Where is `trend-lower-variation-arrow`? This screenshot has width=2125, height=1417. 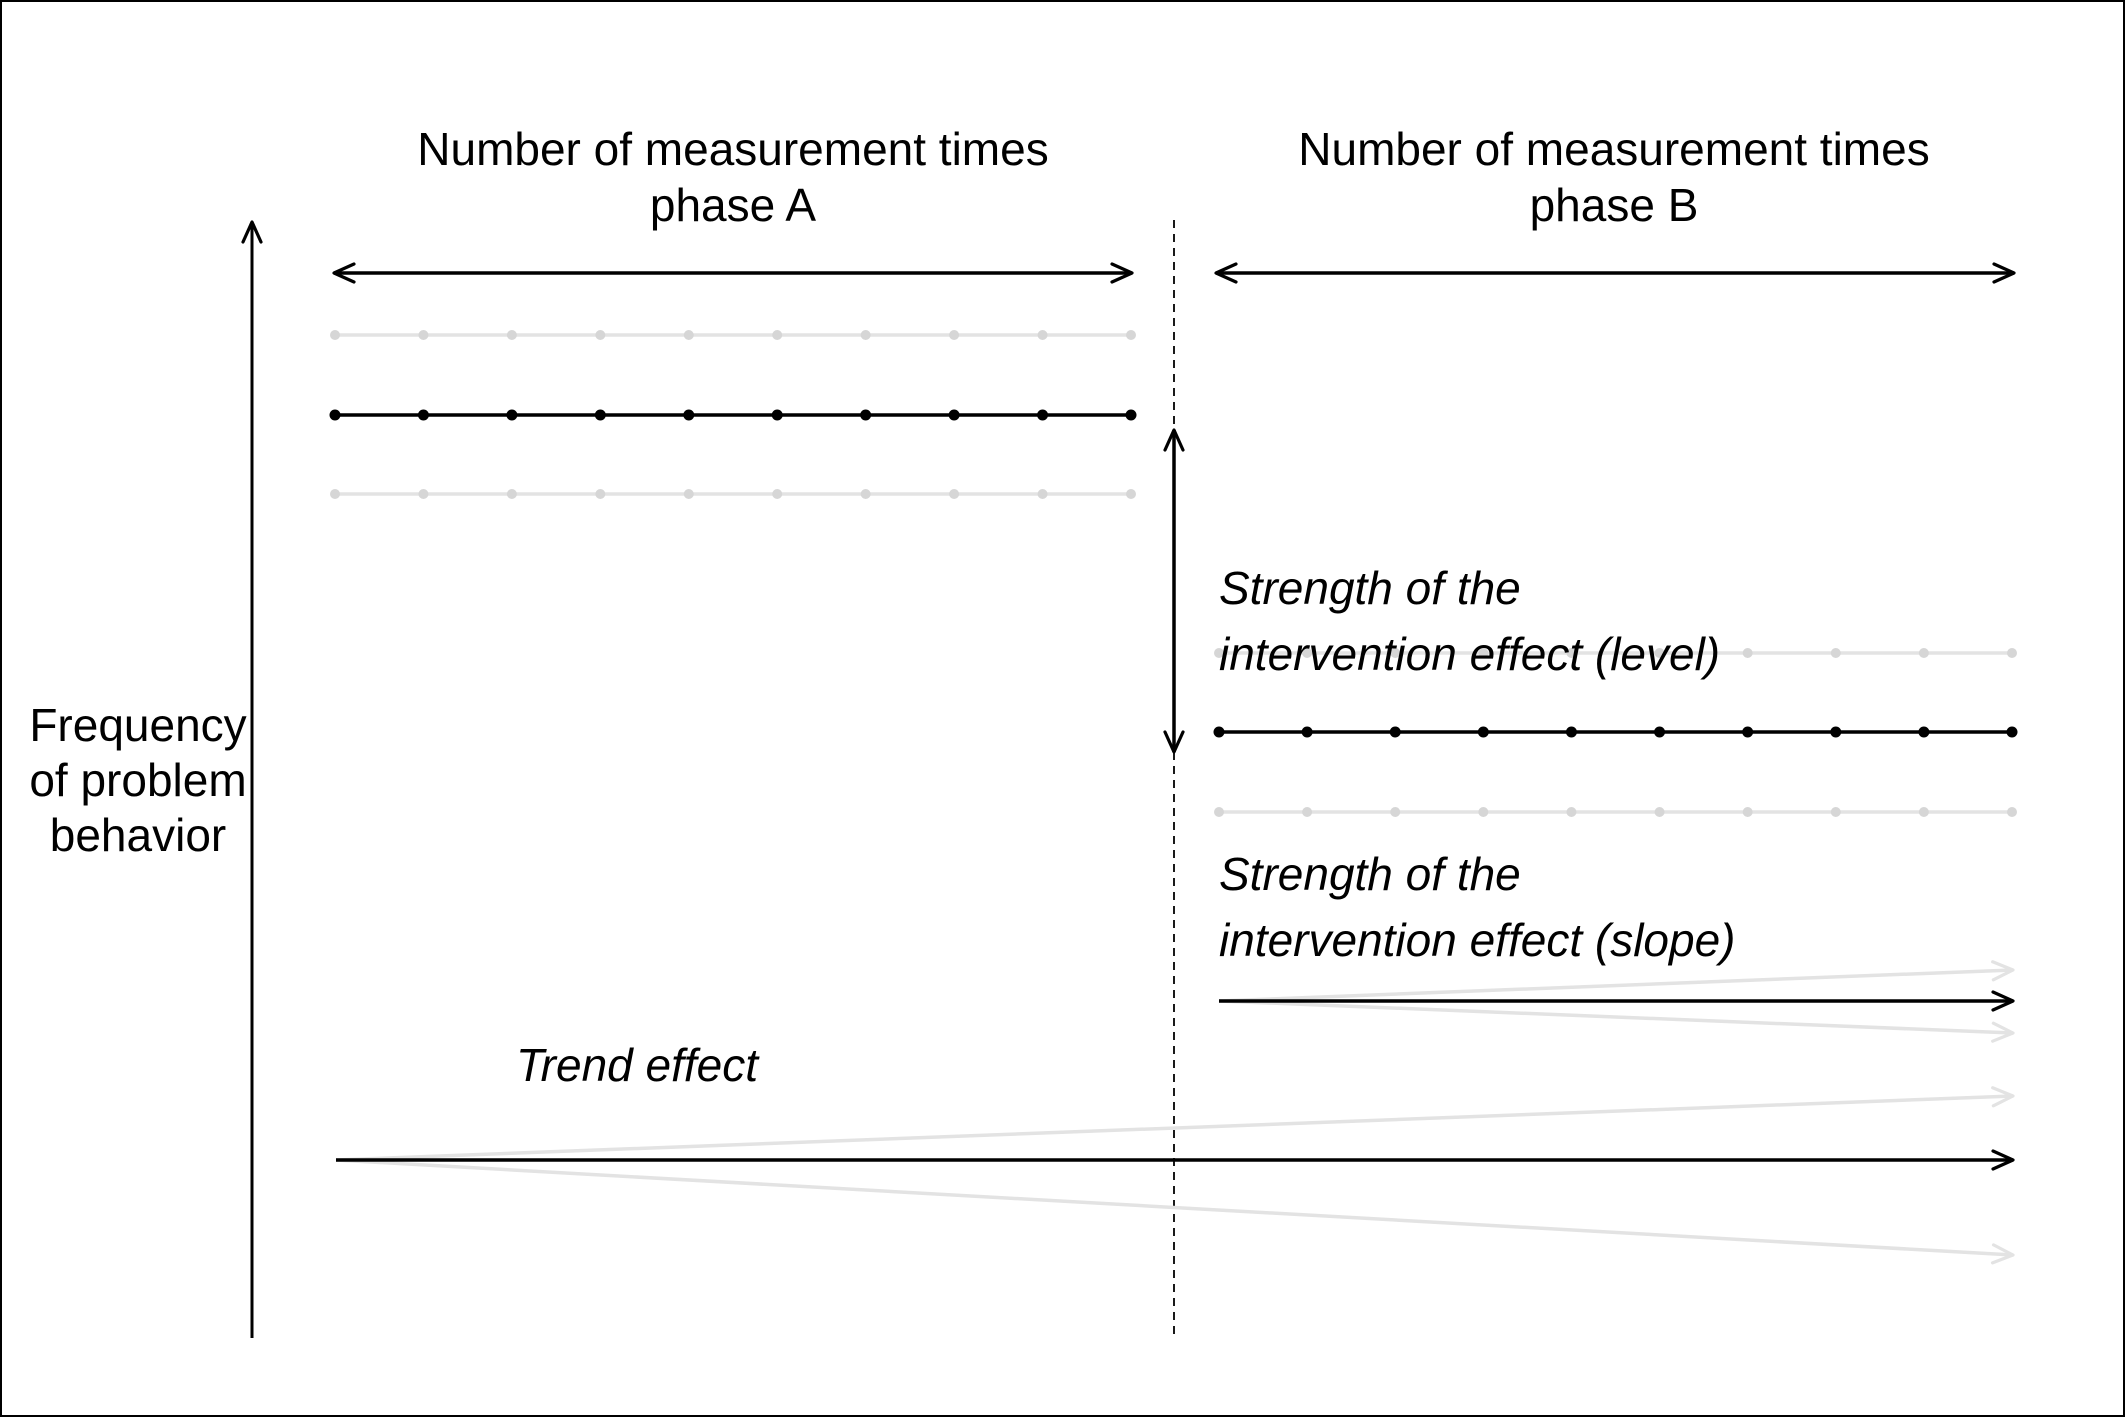 trend-lower-variation-arrow is located at coordinates (1175, 1211).